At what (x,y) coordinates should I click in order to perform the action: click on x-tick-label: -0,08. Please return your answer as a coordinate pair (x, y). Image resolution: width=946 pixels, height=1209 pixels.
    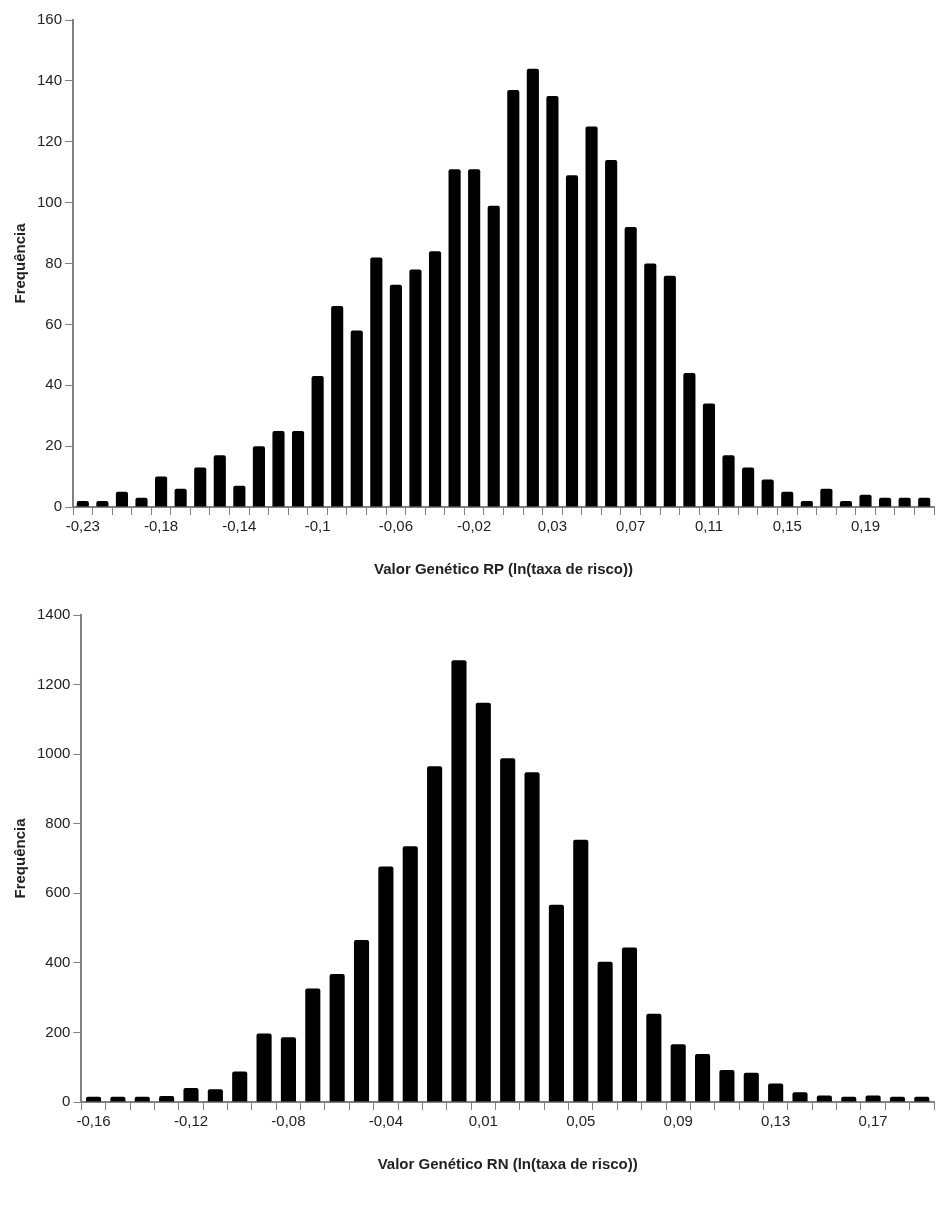
    Looking at the image, I should click on (288, 1121).